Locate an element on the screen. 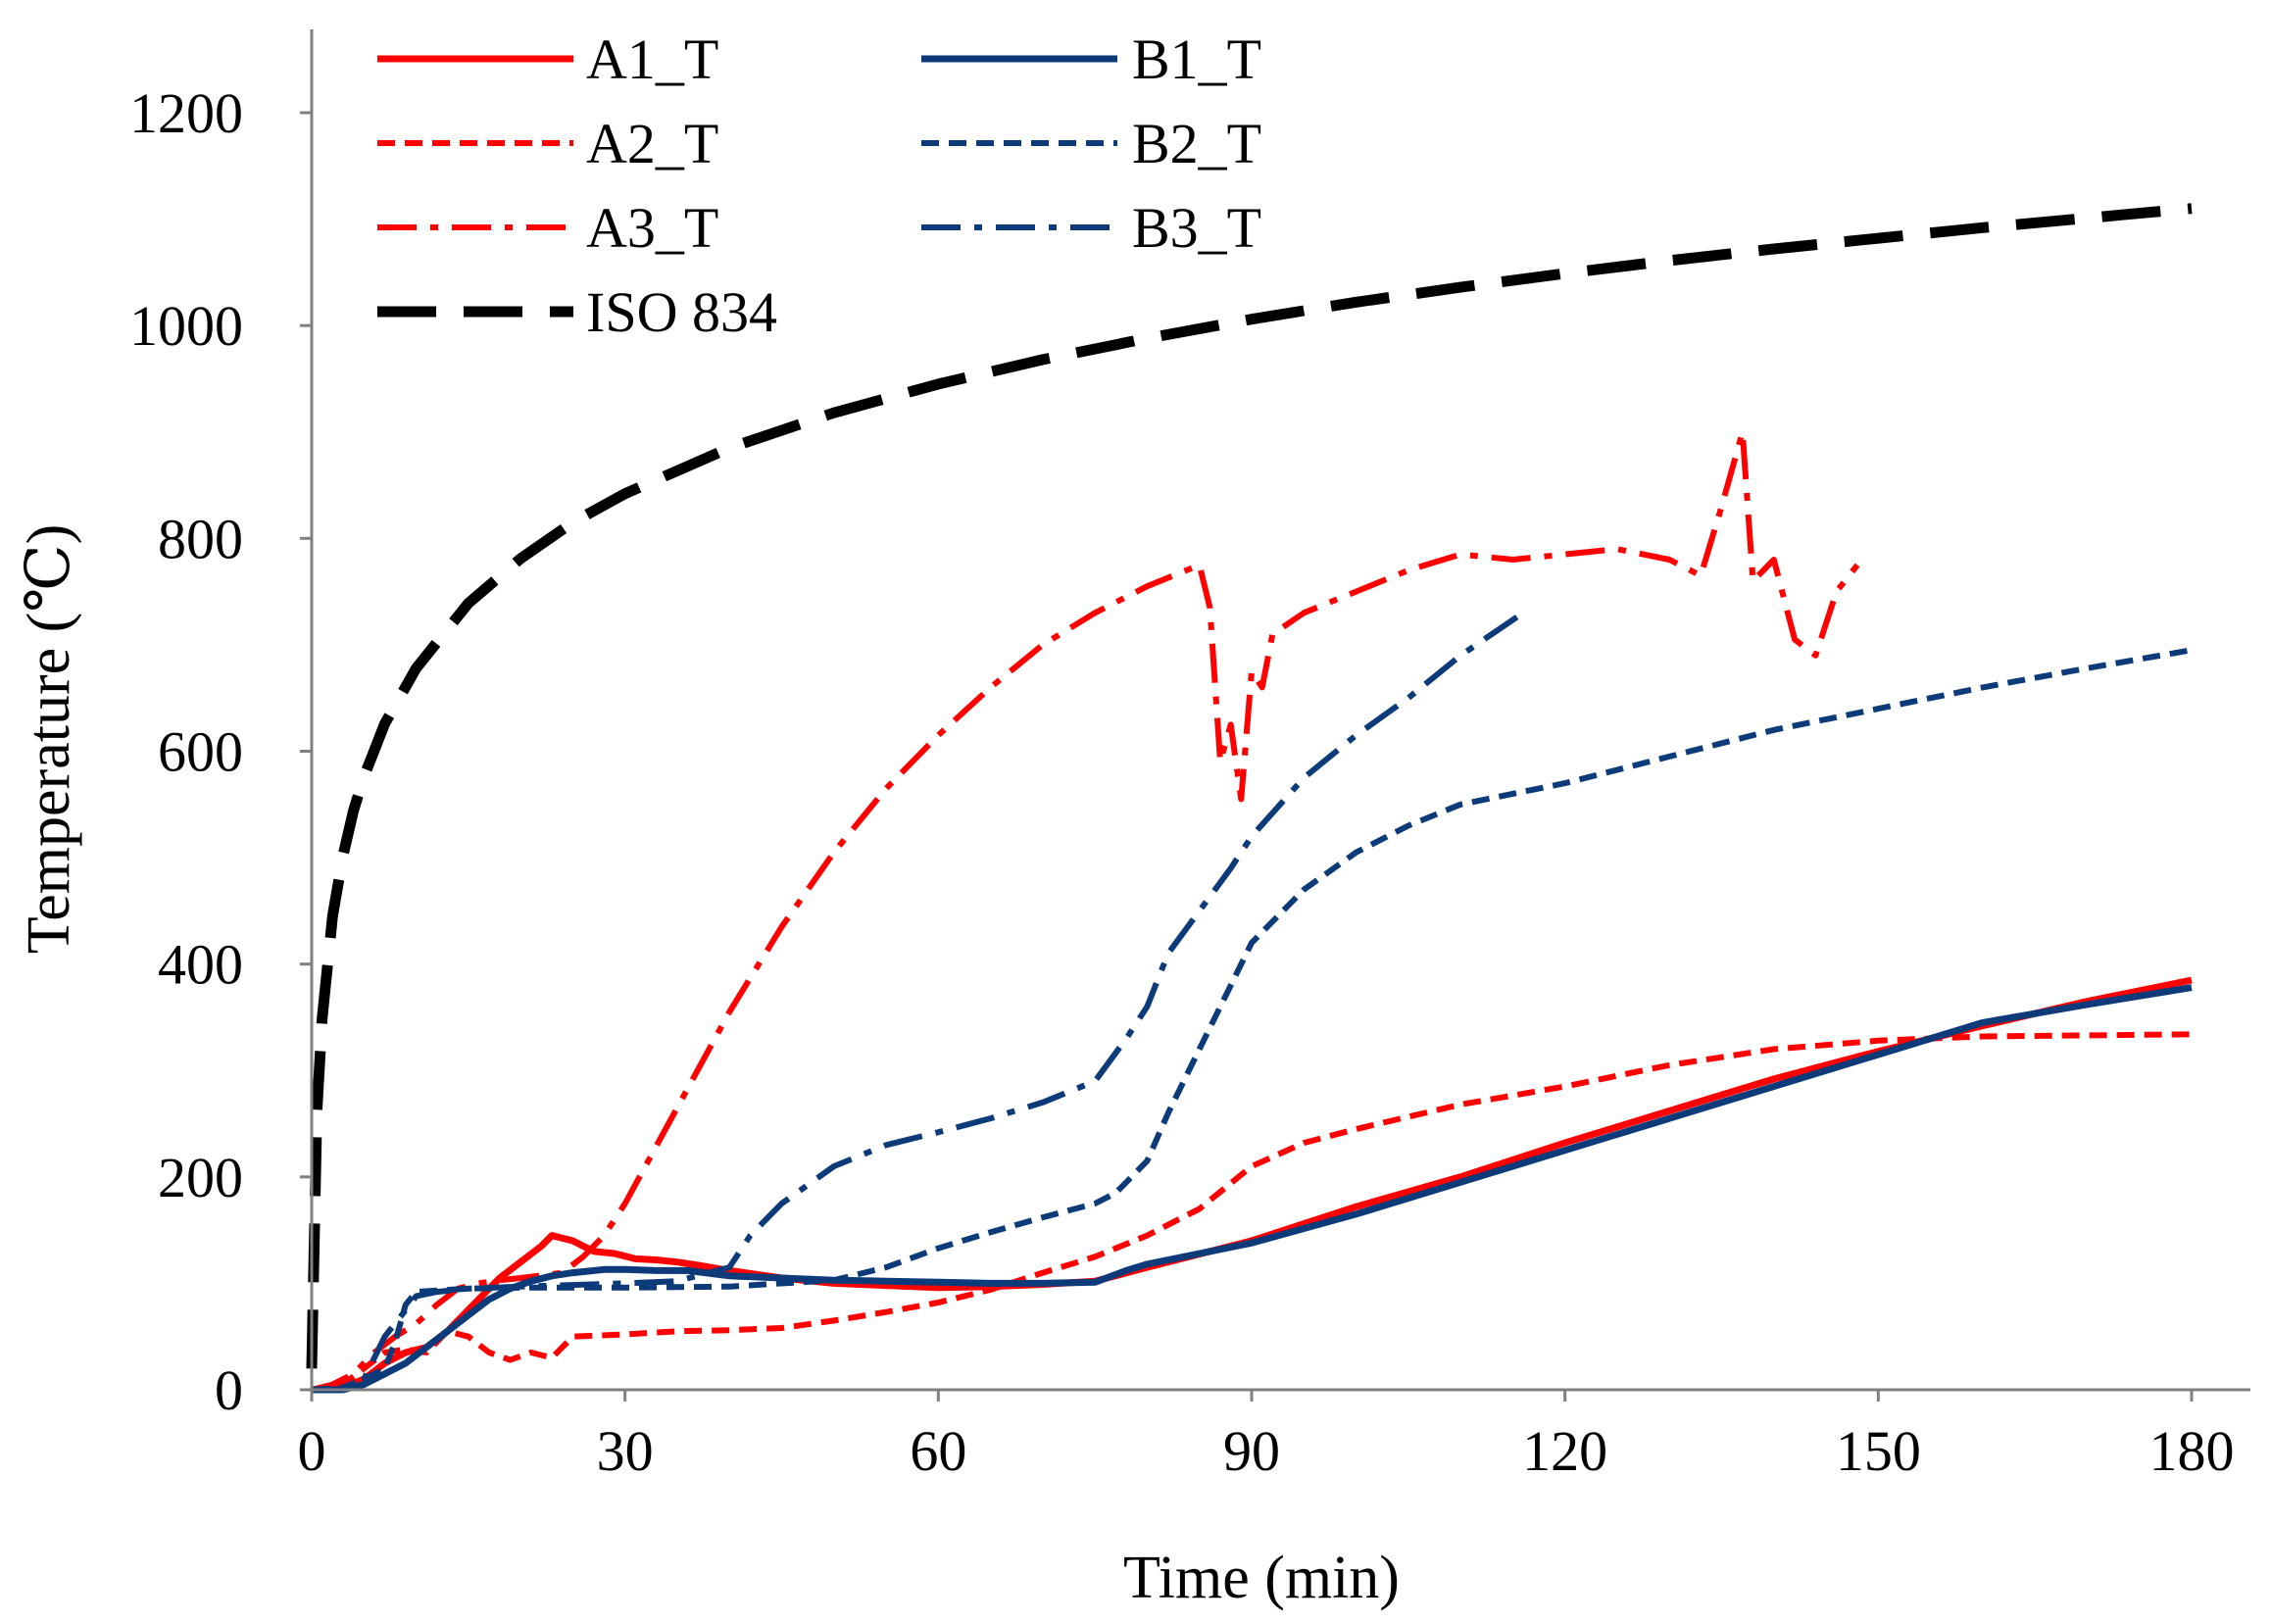 The height and width of the screenshot is (1624, 2270). legend-label: A3_T is located at coordinates (652, 228).